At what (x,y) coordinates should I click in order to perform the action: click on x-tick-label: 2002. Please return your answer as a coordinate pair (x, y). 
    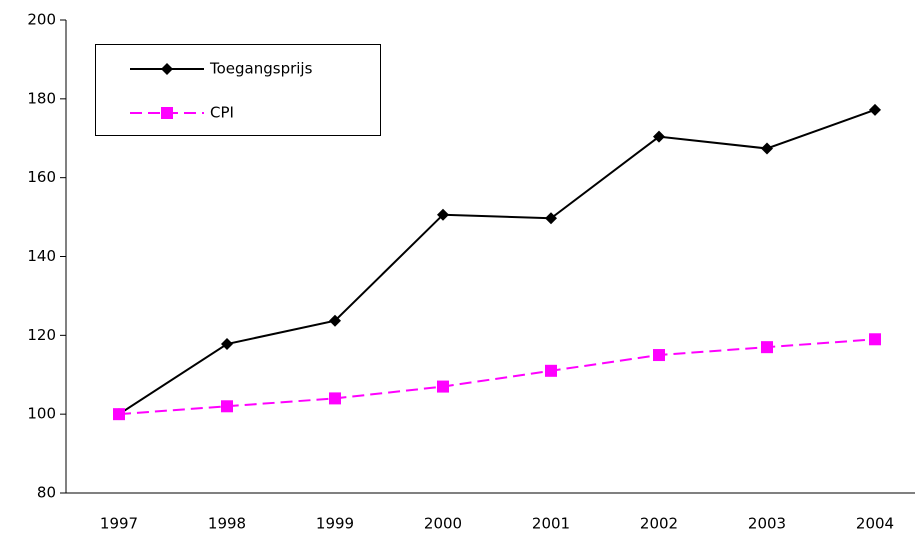
    Looking at the image, I should click on (659, 524).